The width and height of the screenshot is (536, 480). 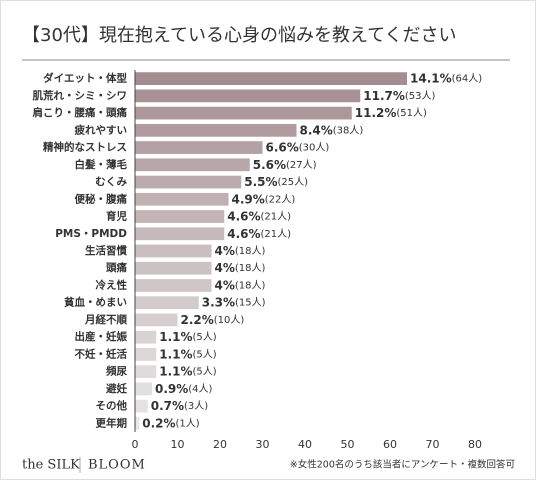 What do you see at coordinates (105, 319) in the screenshot?
I see `y-tick-label: 月経不順` at bounding box center [105, 319].